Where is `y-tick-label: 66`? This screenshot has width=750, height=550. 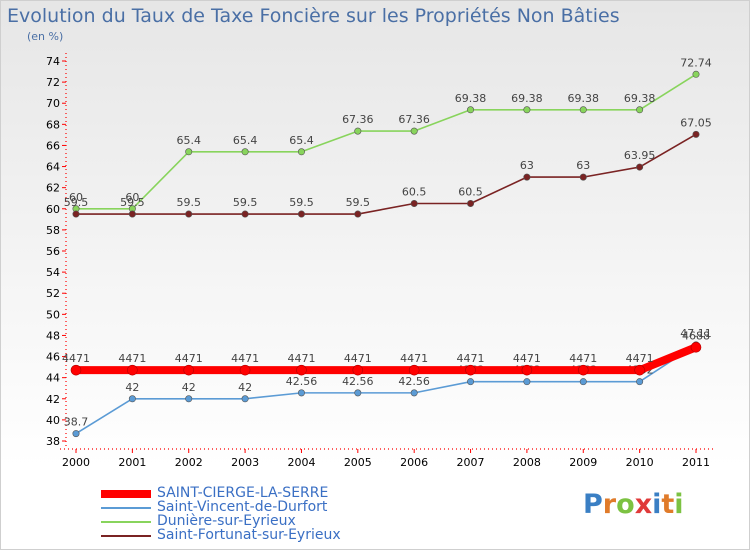
y-tick-label: 66 is located at coordinates (53, 145).